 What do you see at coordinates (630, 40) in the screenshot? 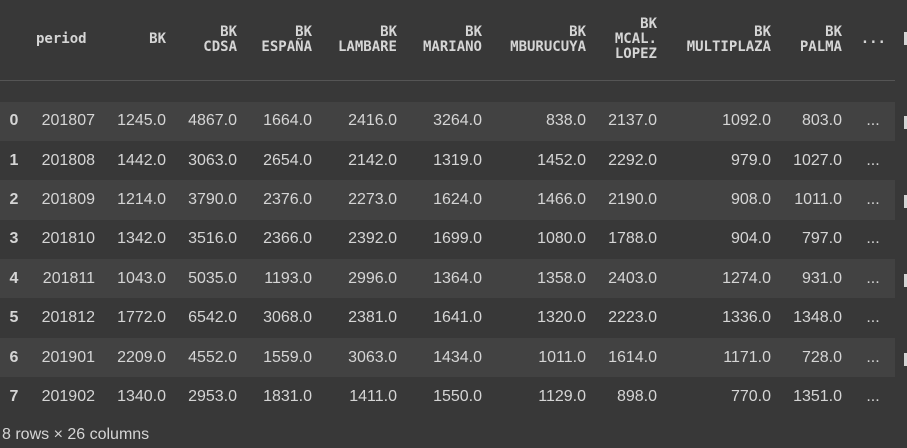
I see `column-header-bk-mcal-lopez: BK MCAL. LOPEZ` at bounding box center [630, 40].